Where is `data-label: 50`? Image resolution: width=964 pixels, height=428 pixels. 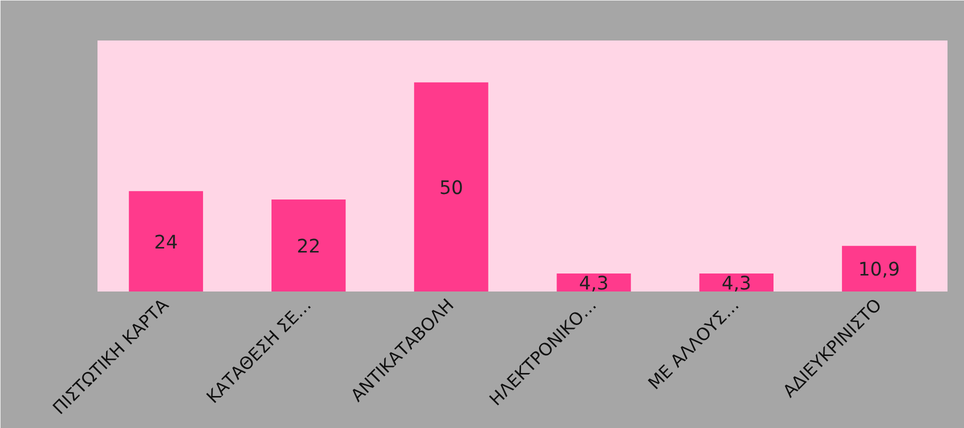 data-label: 50 is located at coordinates (451, 188).